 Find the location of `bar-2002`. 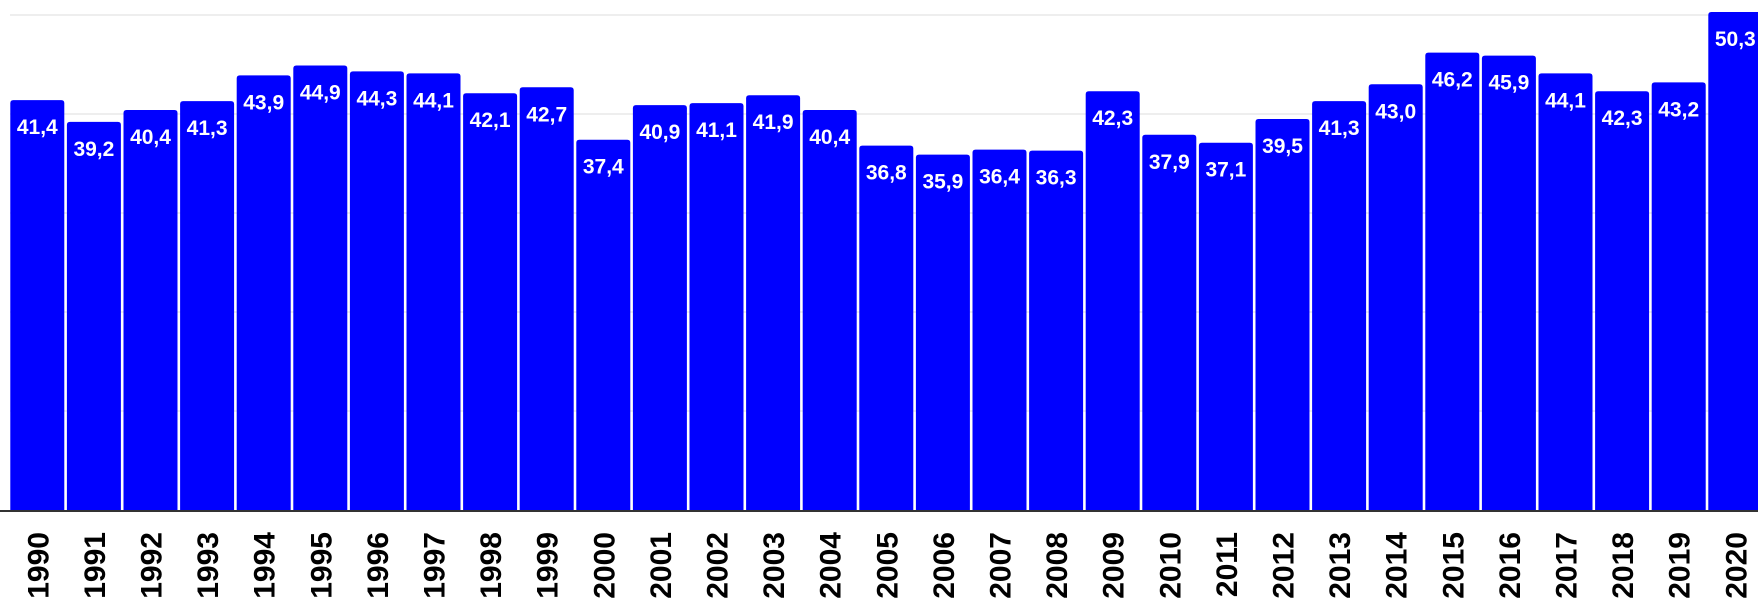

bar-2002 is located at coordinates (716, 307).